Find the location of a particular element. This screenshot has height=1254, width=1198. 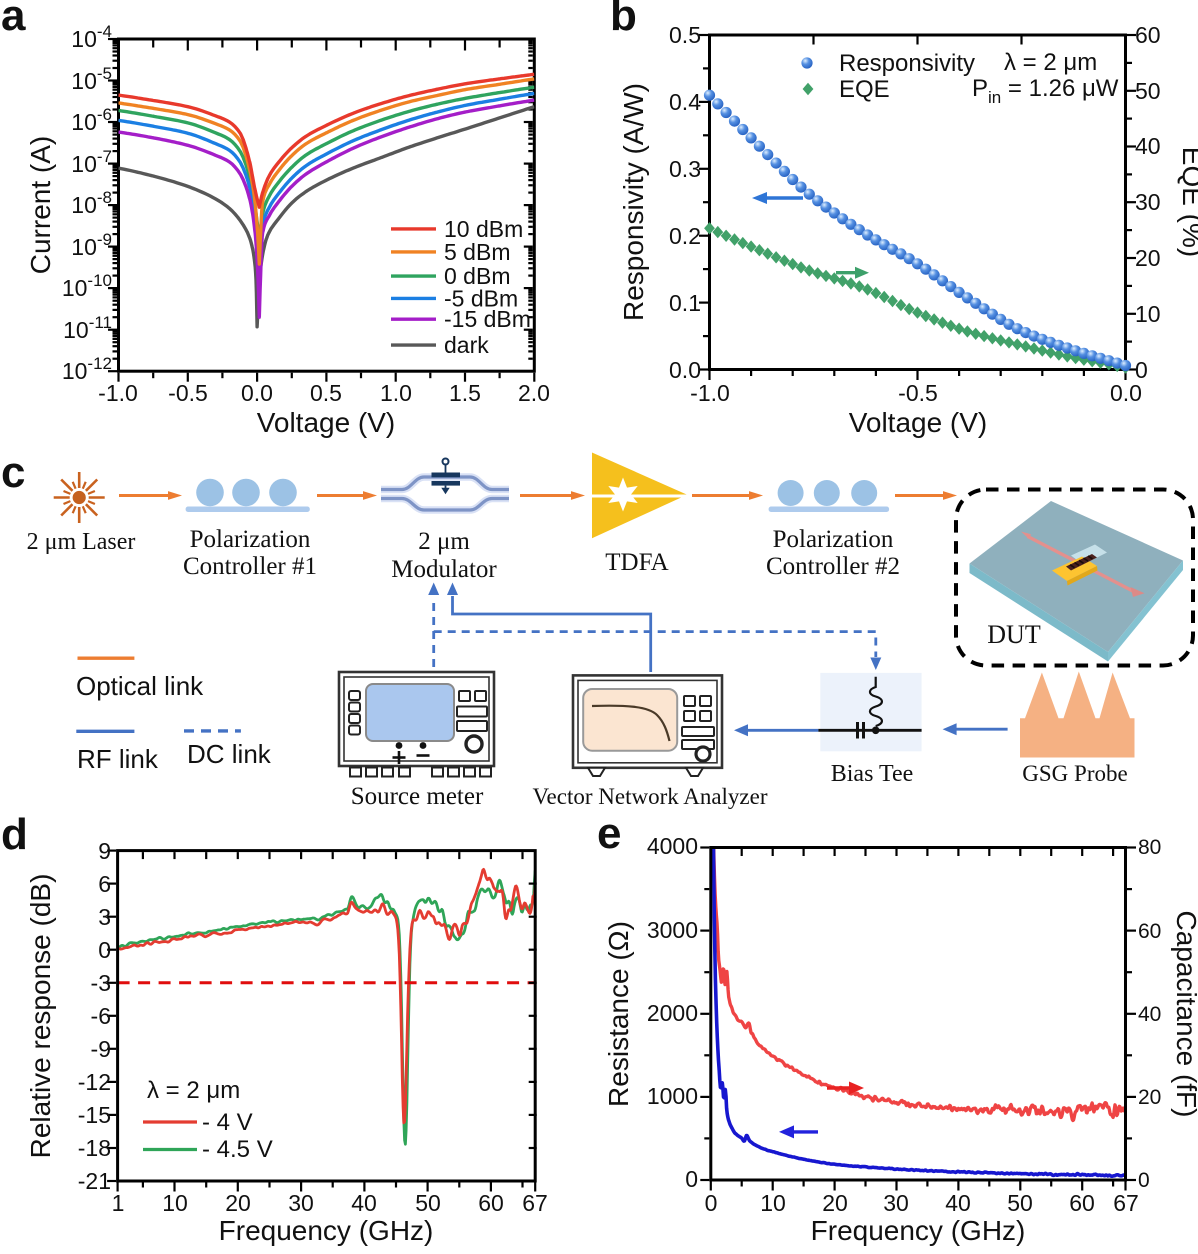

svg-text: 0 dBm is located at coordinates (477, 276).